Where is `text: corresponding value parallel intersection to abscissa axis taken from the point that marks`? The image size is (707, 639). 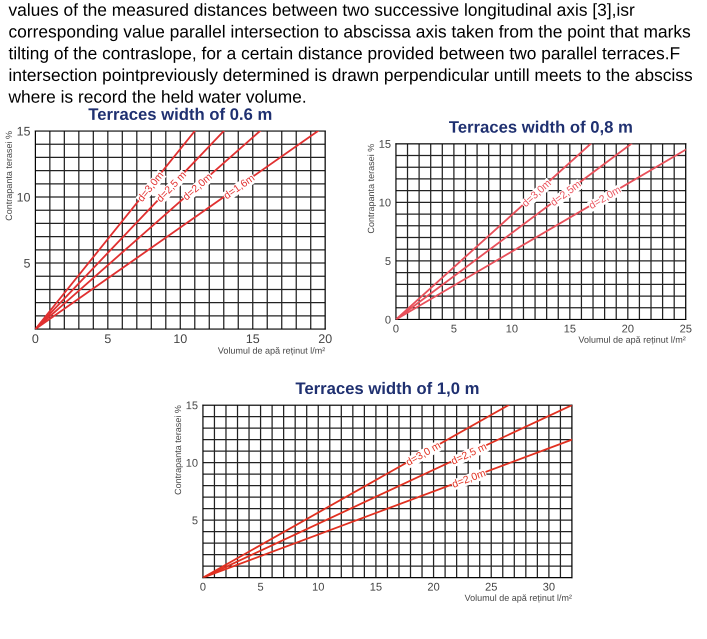
text: corresponding value parallel intersection to abscissa axis taken from the point that marks is located at coordinates (349, 33).